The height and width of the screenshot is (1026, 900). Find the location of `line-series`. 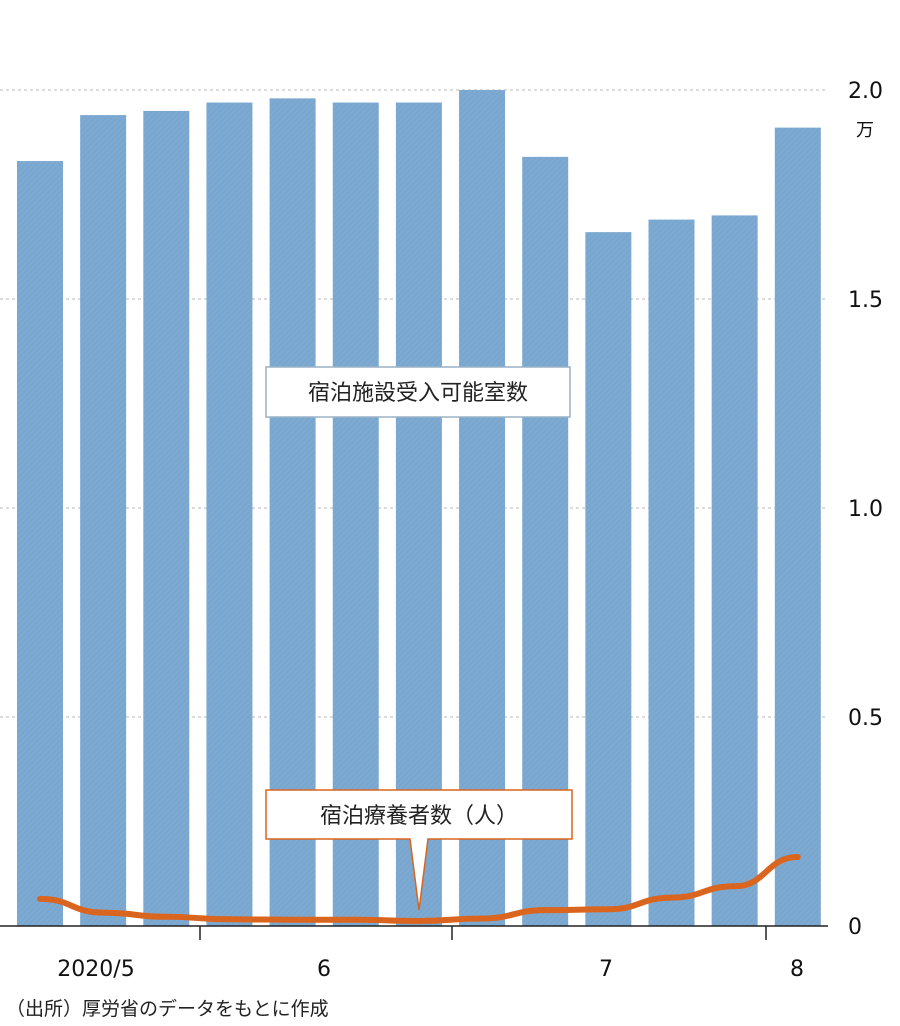

line-series is located at coordinates (419, 889).